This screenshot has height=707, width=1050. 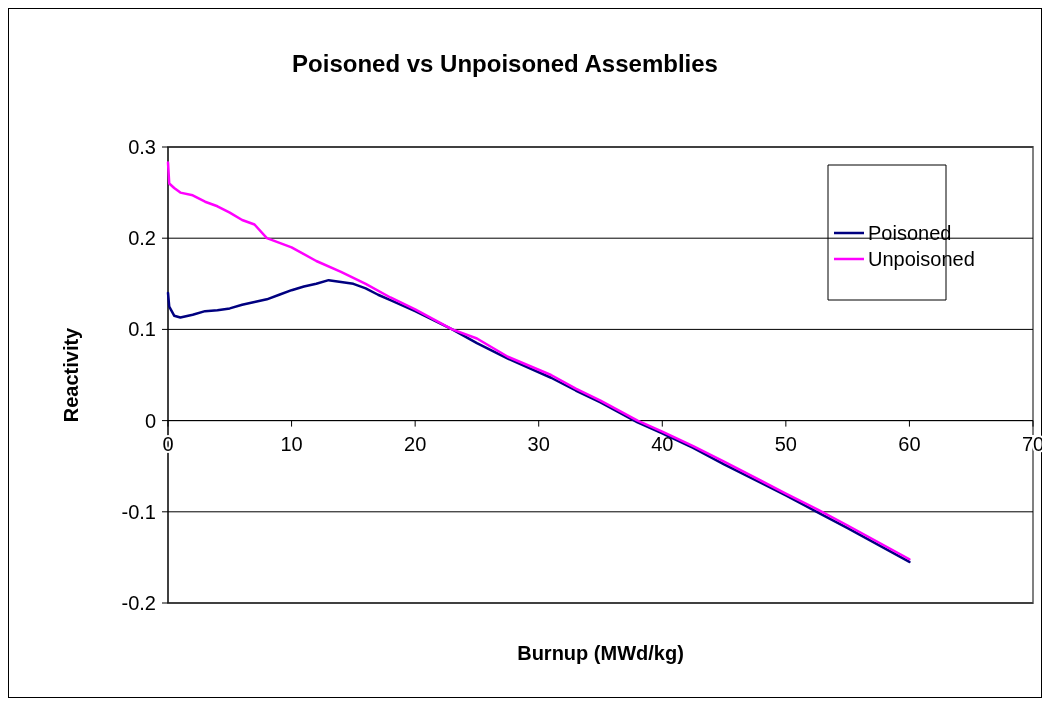 I want to click on x-tick-label: 50, so click(x=785, y=443).